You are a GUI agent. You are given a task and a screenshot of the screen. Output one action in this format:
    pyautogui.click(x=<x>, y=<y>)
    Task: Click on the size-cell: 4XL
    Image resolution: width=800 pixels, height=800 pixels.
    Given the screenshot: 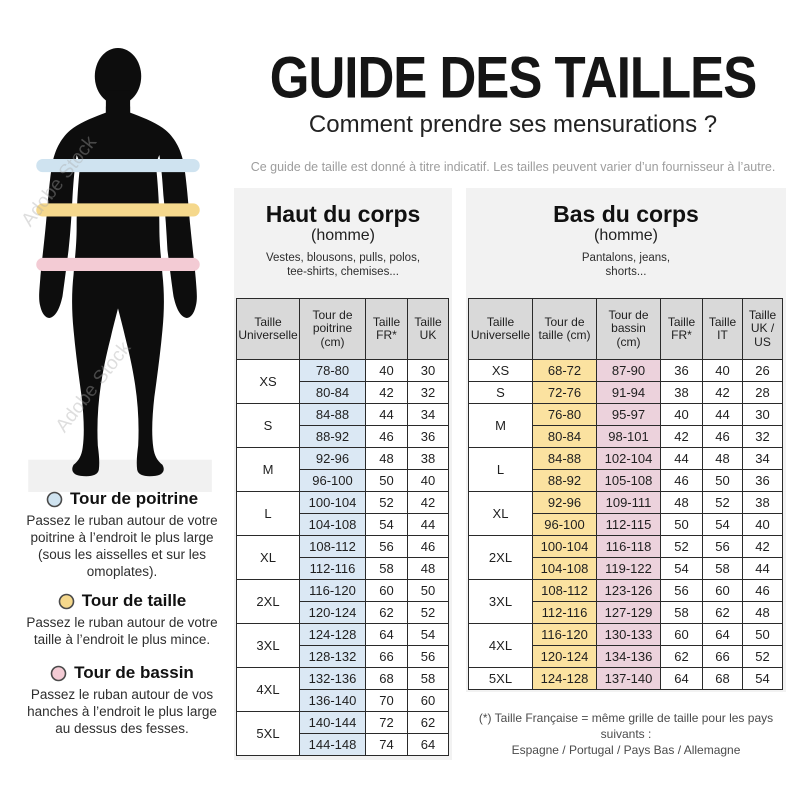 What is the action you would take?
    pyautogui.click(x=500, y=645)
    